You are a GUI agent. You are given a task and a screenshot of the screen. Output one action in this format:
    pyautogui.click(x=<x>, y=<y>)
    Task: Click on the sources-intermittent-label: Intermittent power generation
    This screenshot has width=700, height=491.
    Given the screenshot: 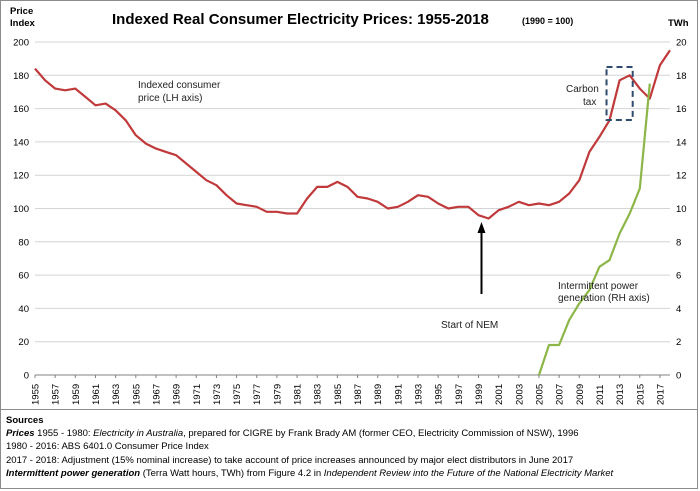 What is the action you would take?
    pyautogui.click(x=73, y=473)
    